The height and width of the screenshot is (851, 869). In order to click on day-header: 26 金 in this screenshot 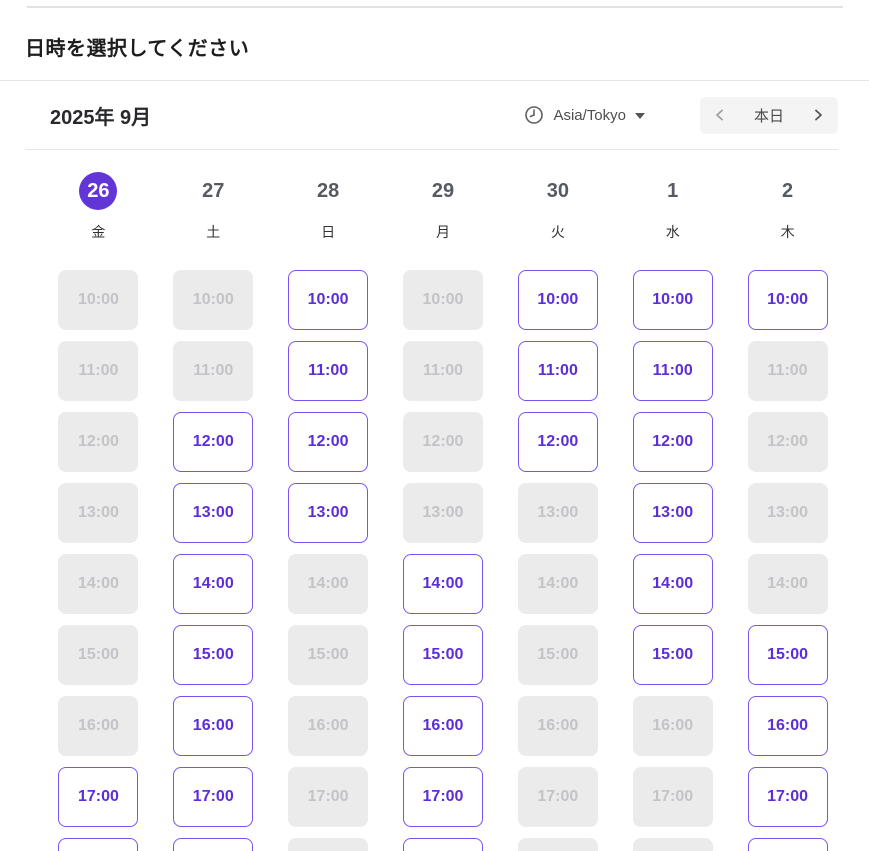, I will do `click(98, 207)`.